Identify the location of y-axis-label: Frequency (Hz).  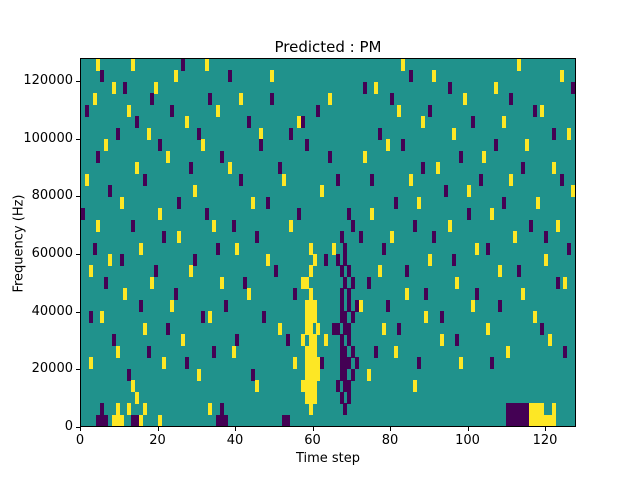
(19, 243).